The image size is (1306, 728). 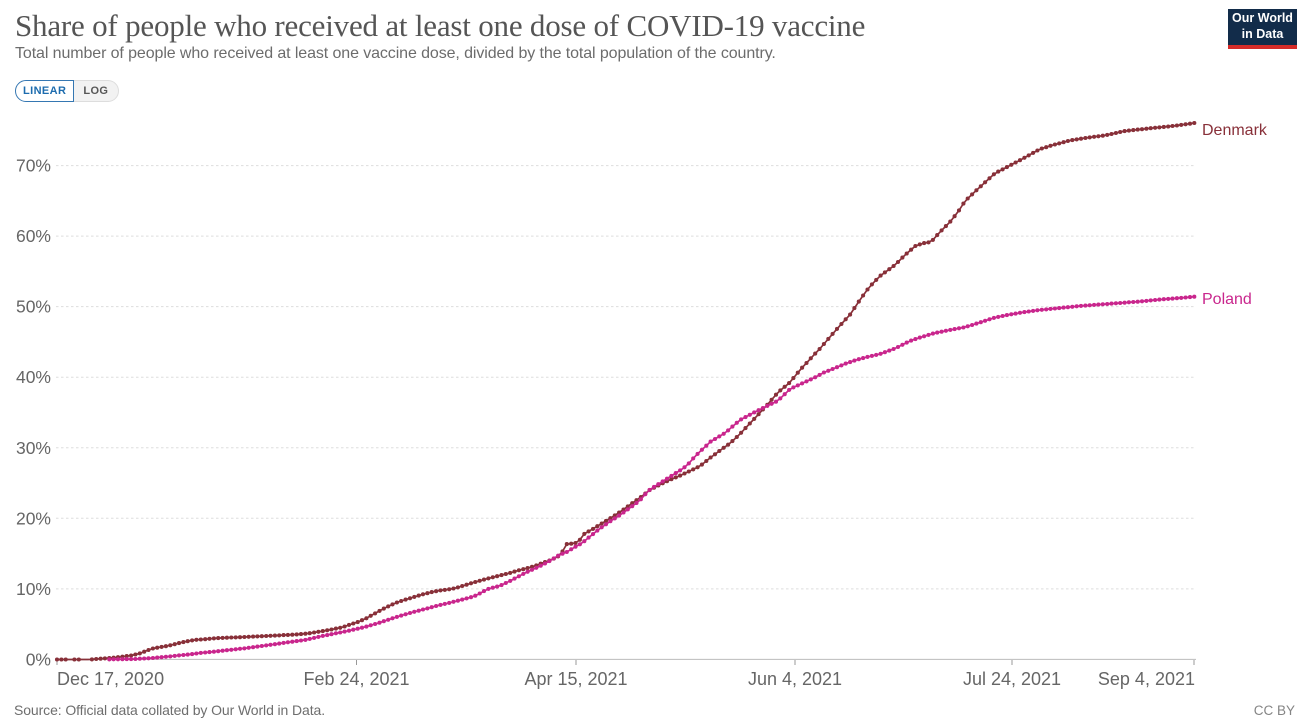 I want to click on svg-text: Dec 17, 2020, so click(x=110, y=679).